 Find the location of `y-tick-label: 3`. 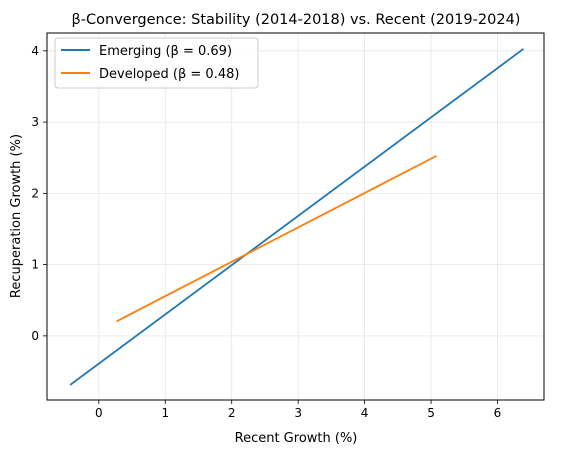

y-tick-label: 3 is located at coordinates (35, 122).